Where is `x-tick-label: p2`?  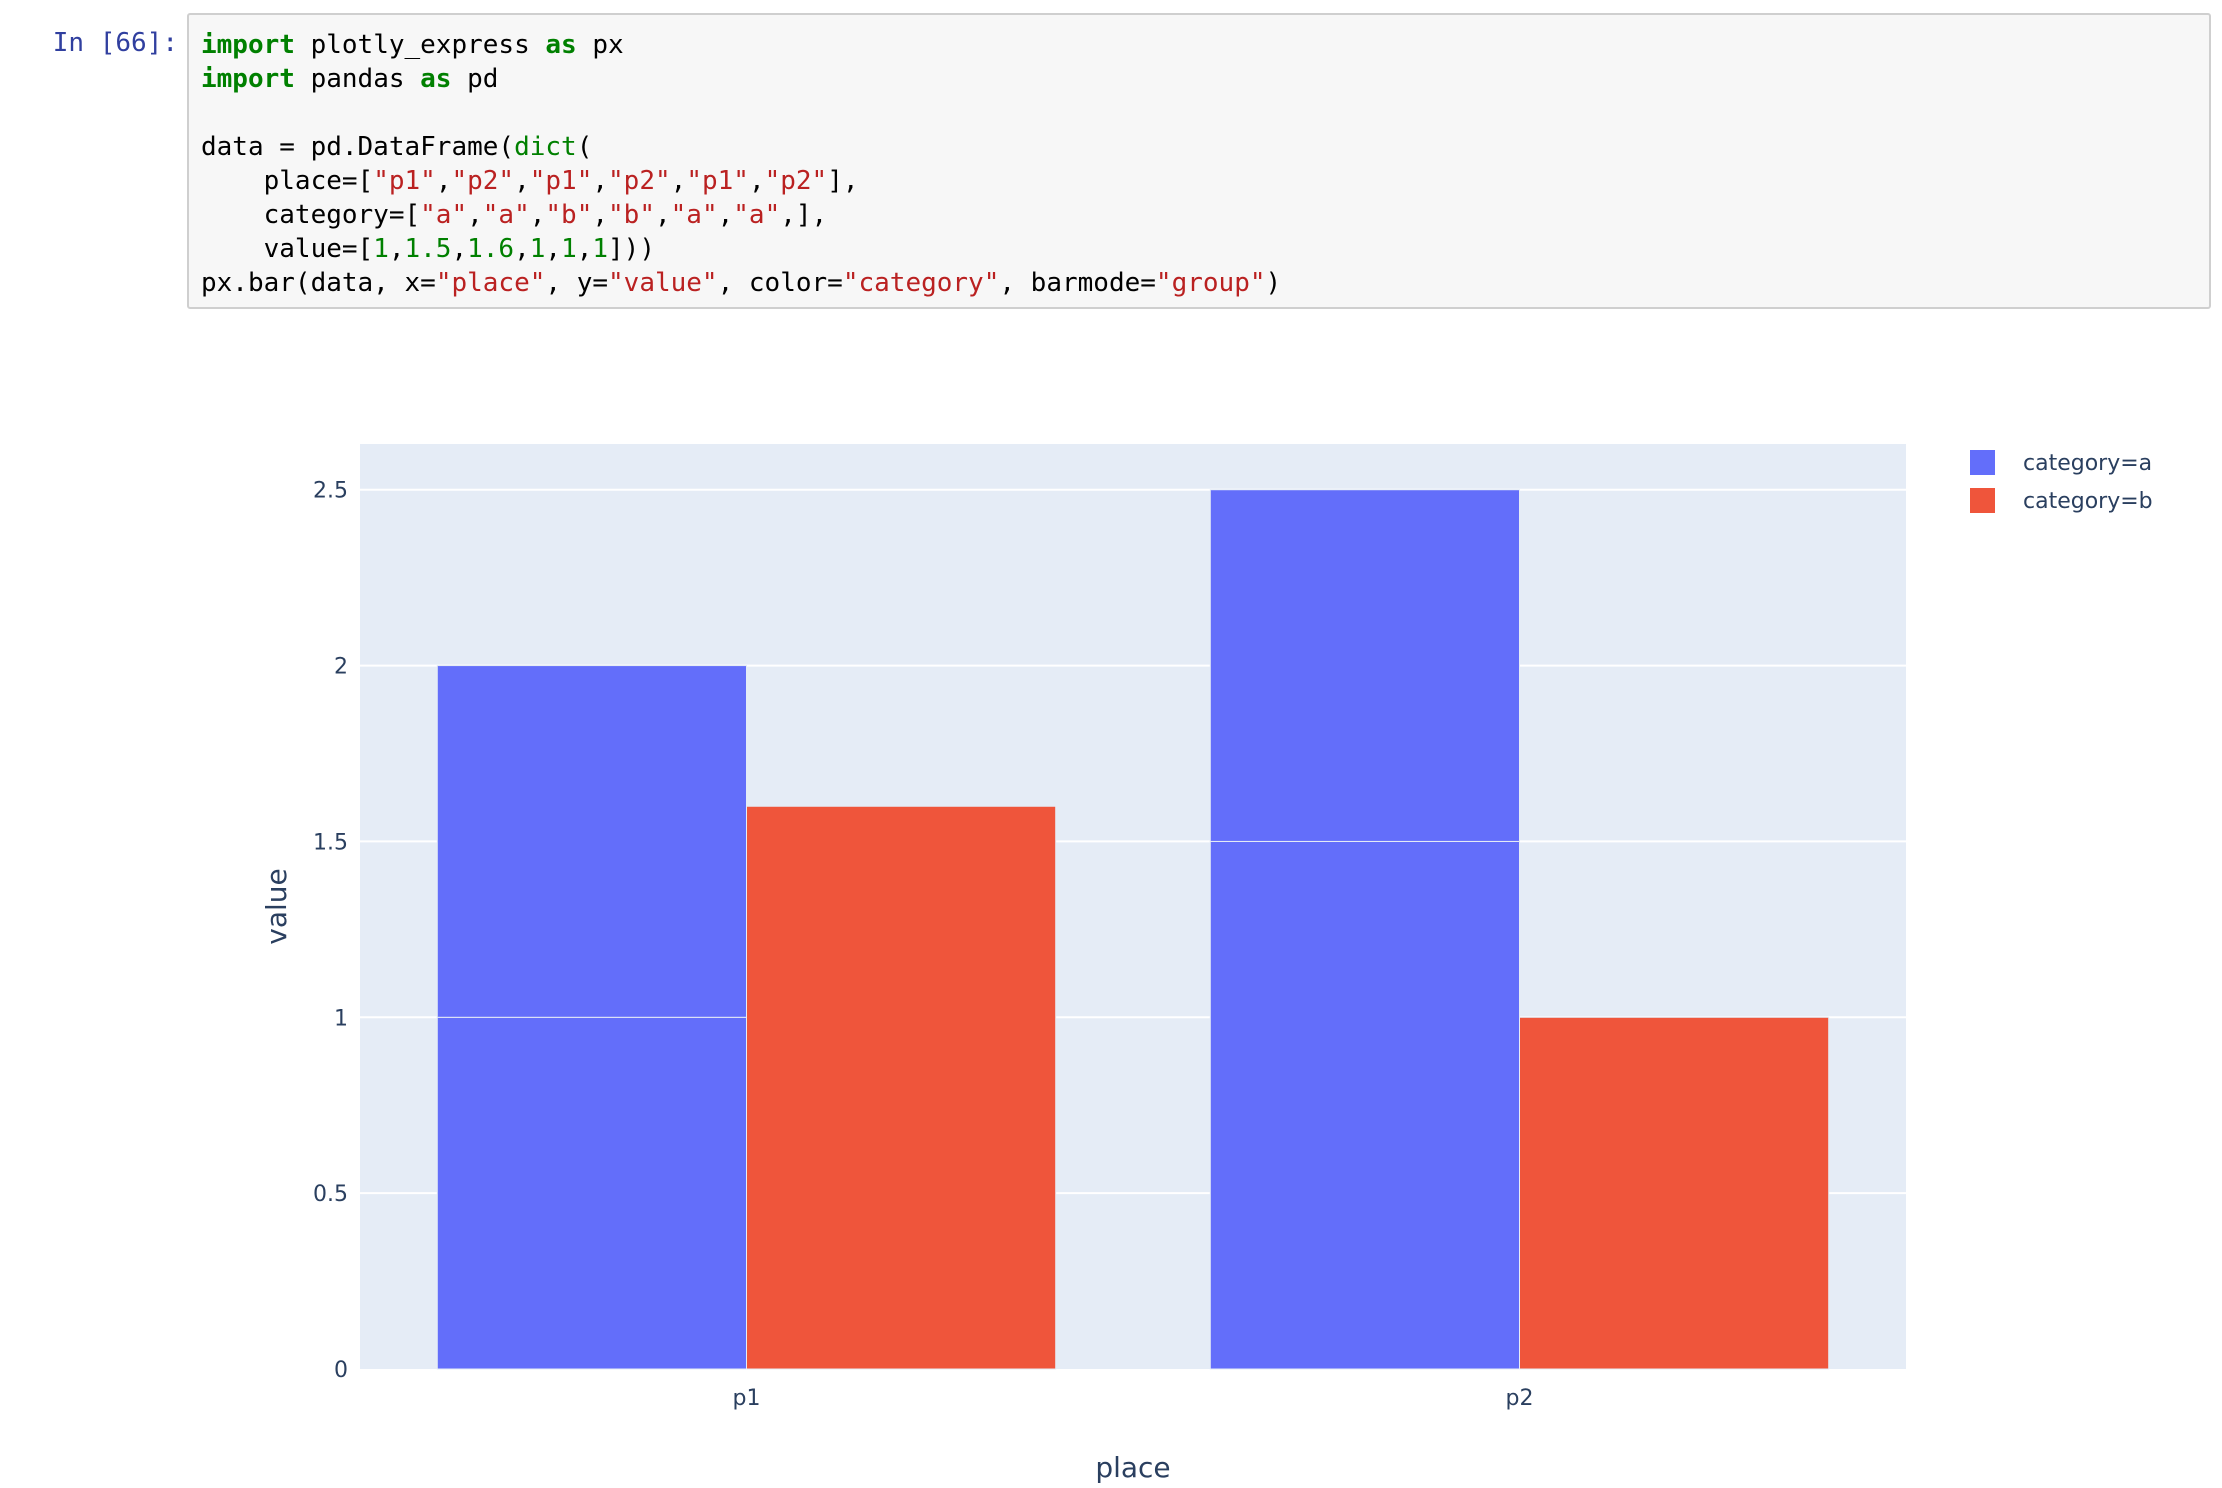 x-tick-label: p2 is located at coordinates (1520, 1398).